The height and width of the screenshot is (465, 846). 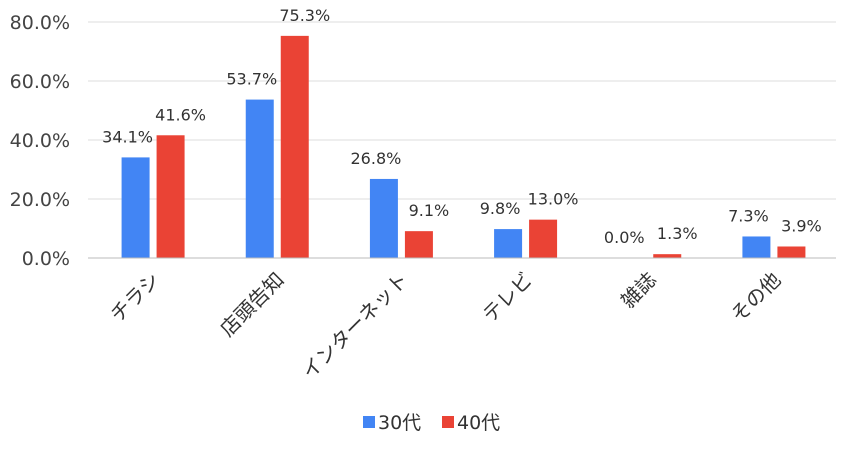 I want to click on data-label: 7.3%, so click(x=748, y=215).